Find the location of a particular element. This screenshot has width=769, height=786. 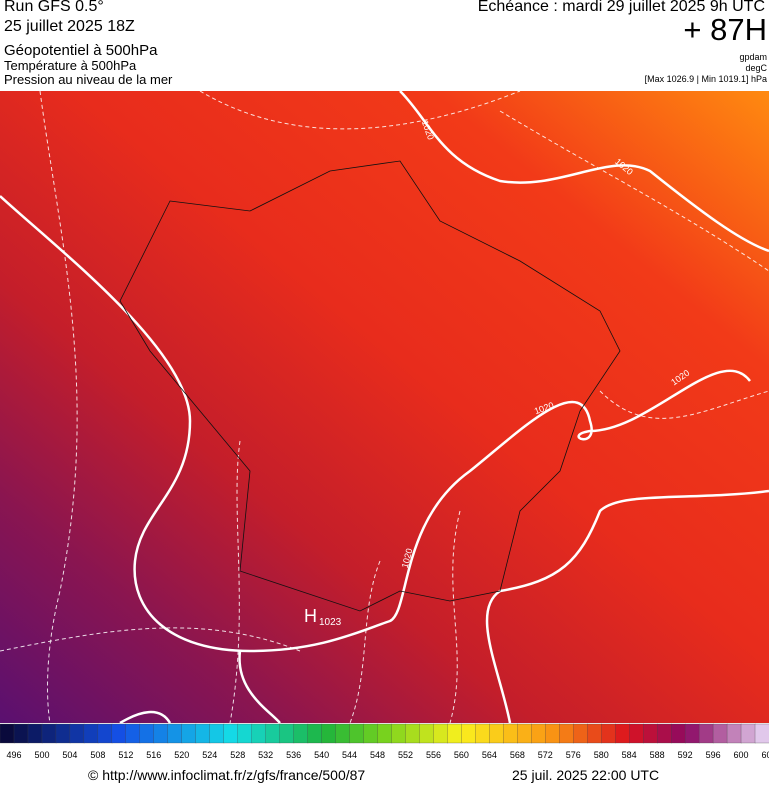

unit-label: gpdam is located at coordinates (753, 57).